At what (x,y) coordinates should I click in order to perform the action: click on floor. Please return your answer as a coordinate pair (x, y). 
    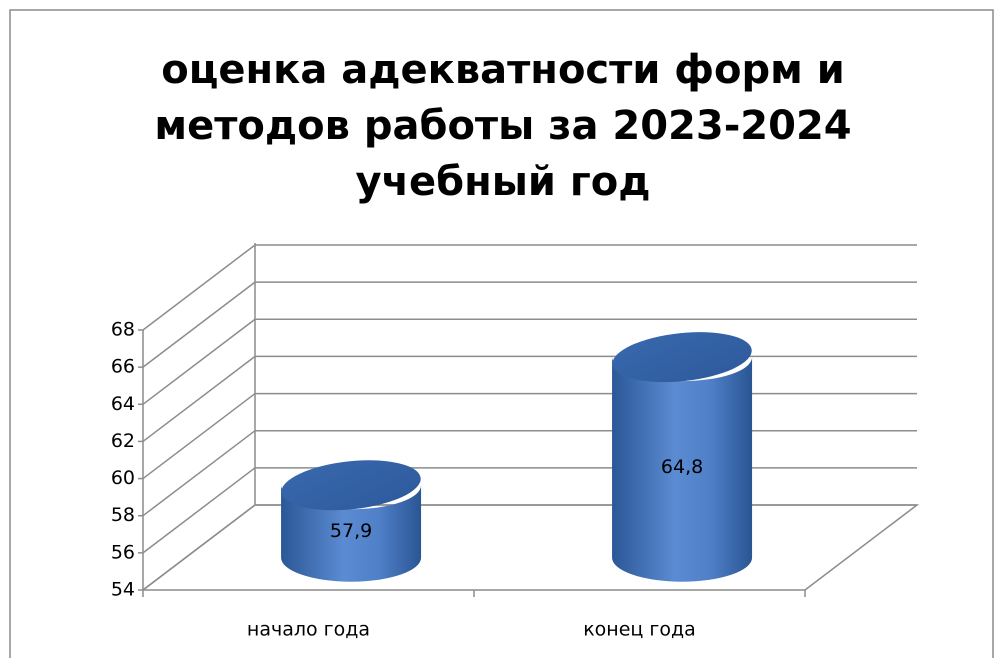
    Looking at the image, I should click on (531, 547).